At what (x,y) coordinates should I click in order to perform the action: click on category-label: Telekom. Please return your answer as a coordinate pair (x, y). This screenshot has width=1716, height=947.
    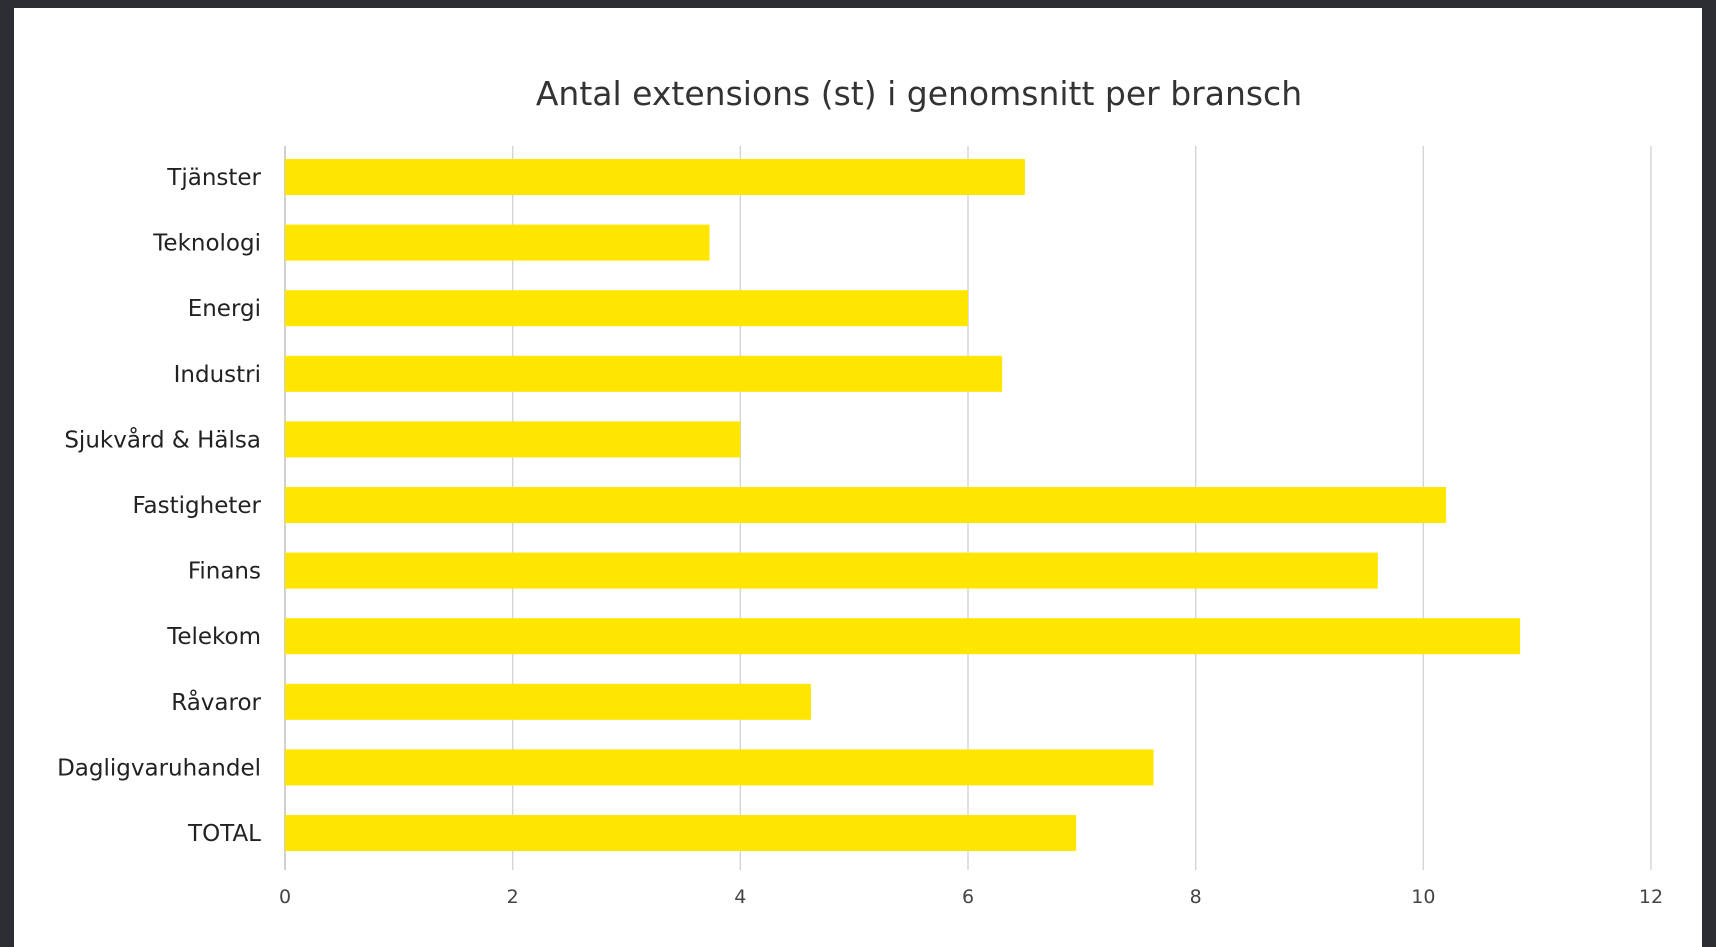
    Looking at the image, I should click on (213, 637).